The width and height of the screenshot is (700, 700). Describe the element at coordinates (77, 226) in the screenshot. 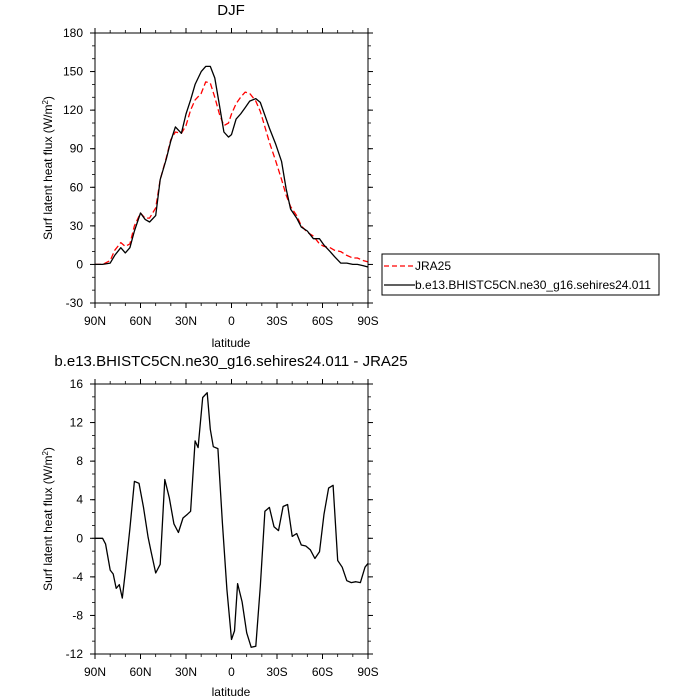

I see `chart-top-ytick-label: 30` at that location.